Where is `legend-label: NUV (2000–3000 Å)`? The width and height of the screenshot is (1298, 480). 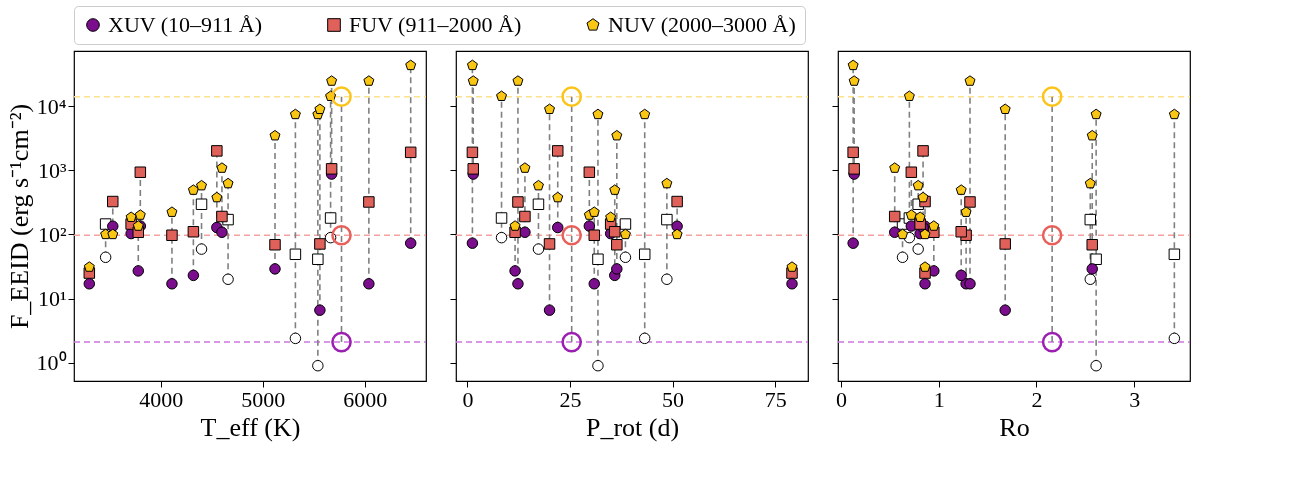 legend-label: NUV (2000–3000 Å) is located at coordinates (702, 24).